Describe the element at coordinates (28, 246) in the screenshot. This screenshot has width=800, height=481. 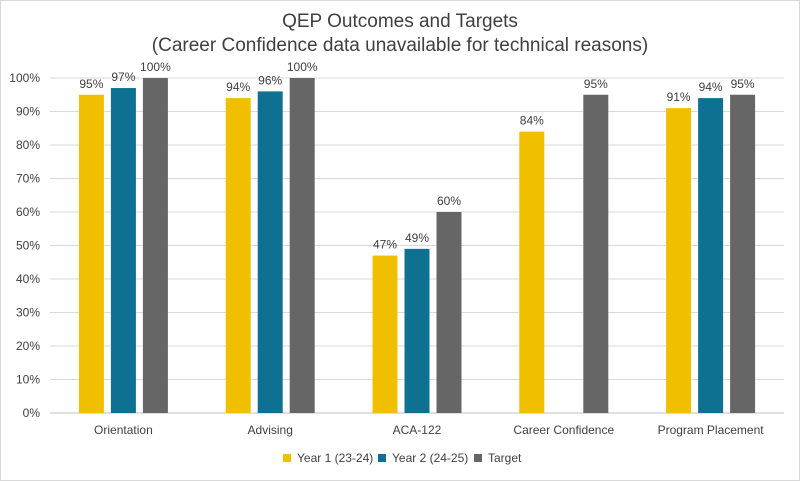
I see `y-tick-label: 50%` at that location.